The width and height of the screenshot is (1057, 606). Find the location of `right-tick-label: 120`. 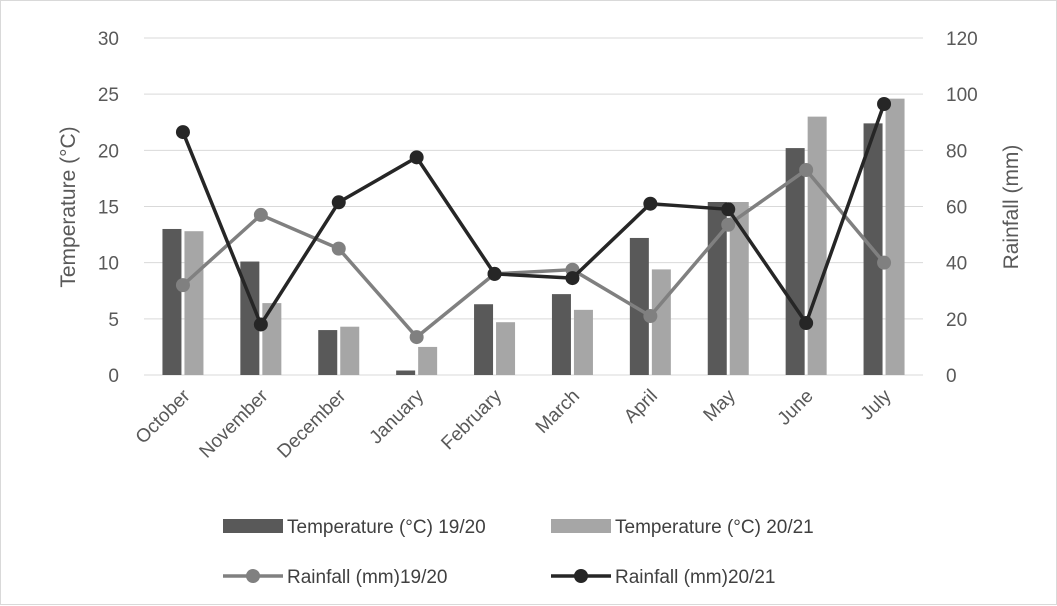

right-tick-label: 120 is located at coordinates (962, 39).